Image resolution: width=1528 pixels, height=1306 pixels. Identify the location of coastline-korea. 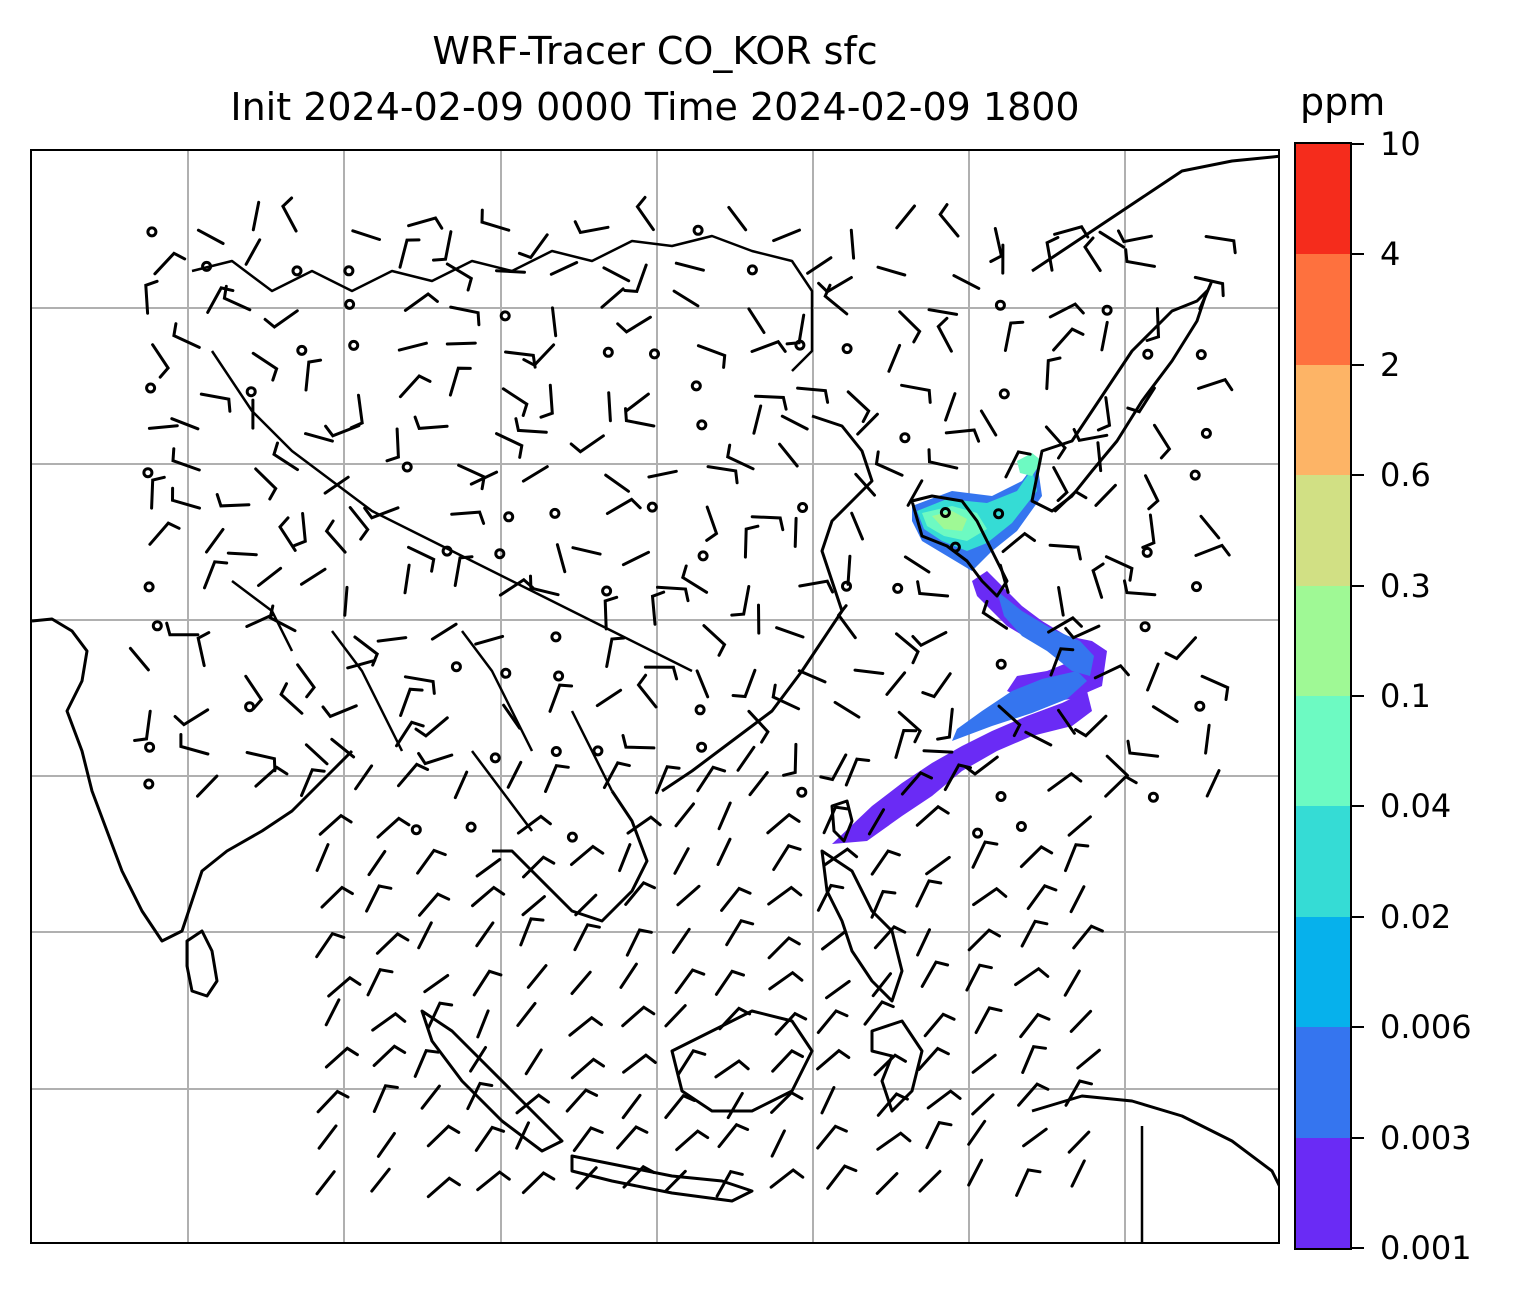
(959, 546).